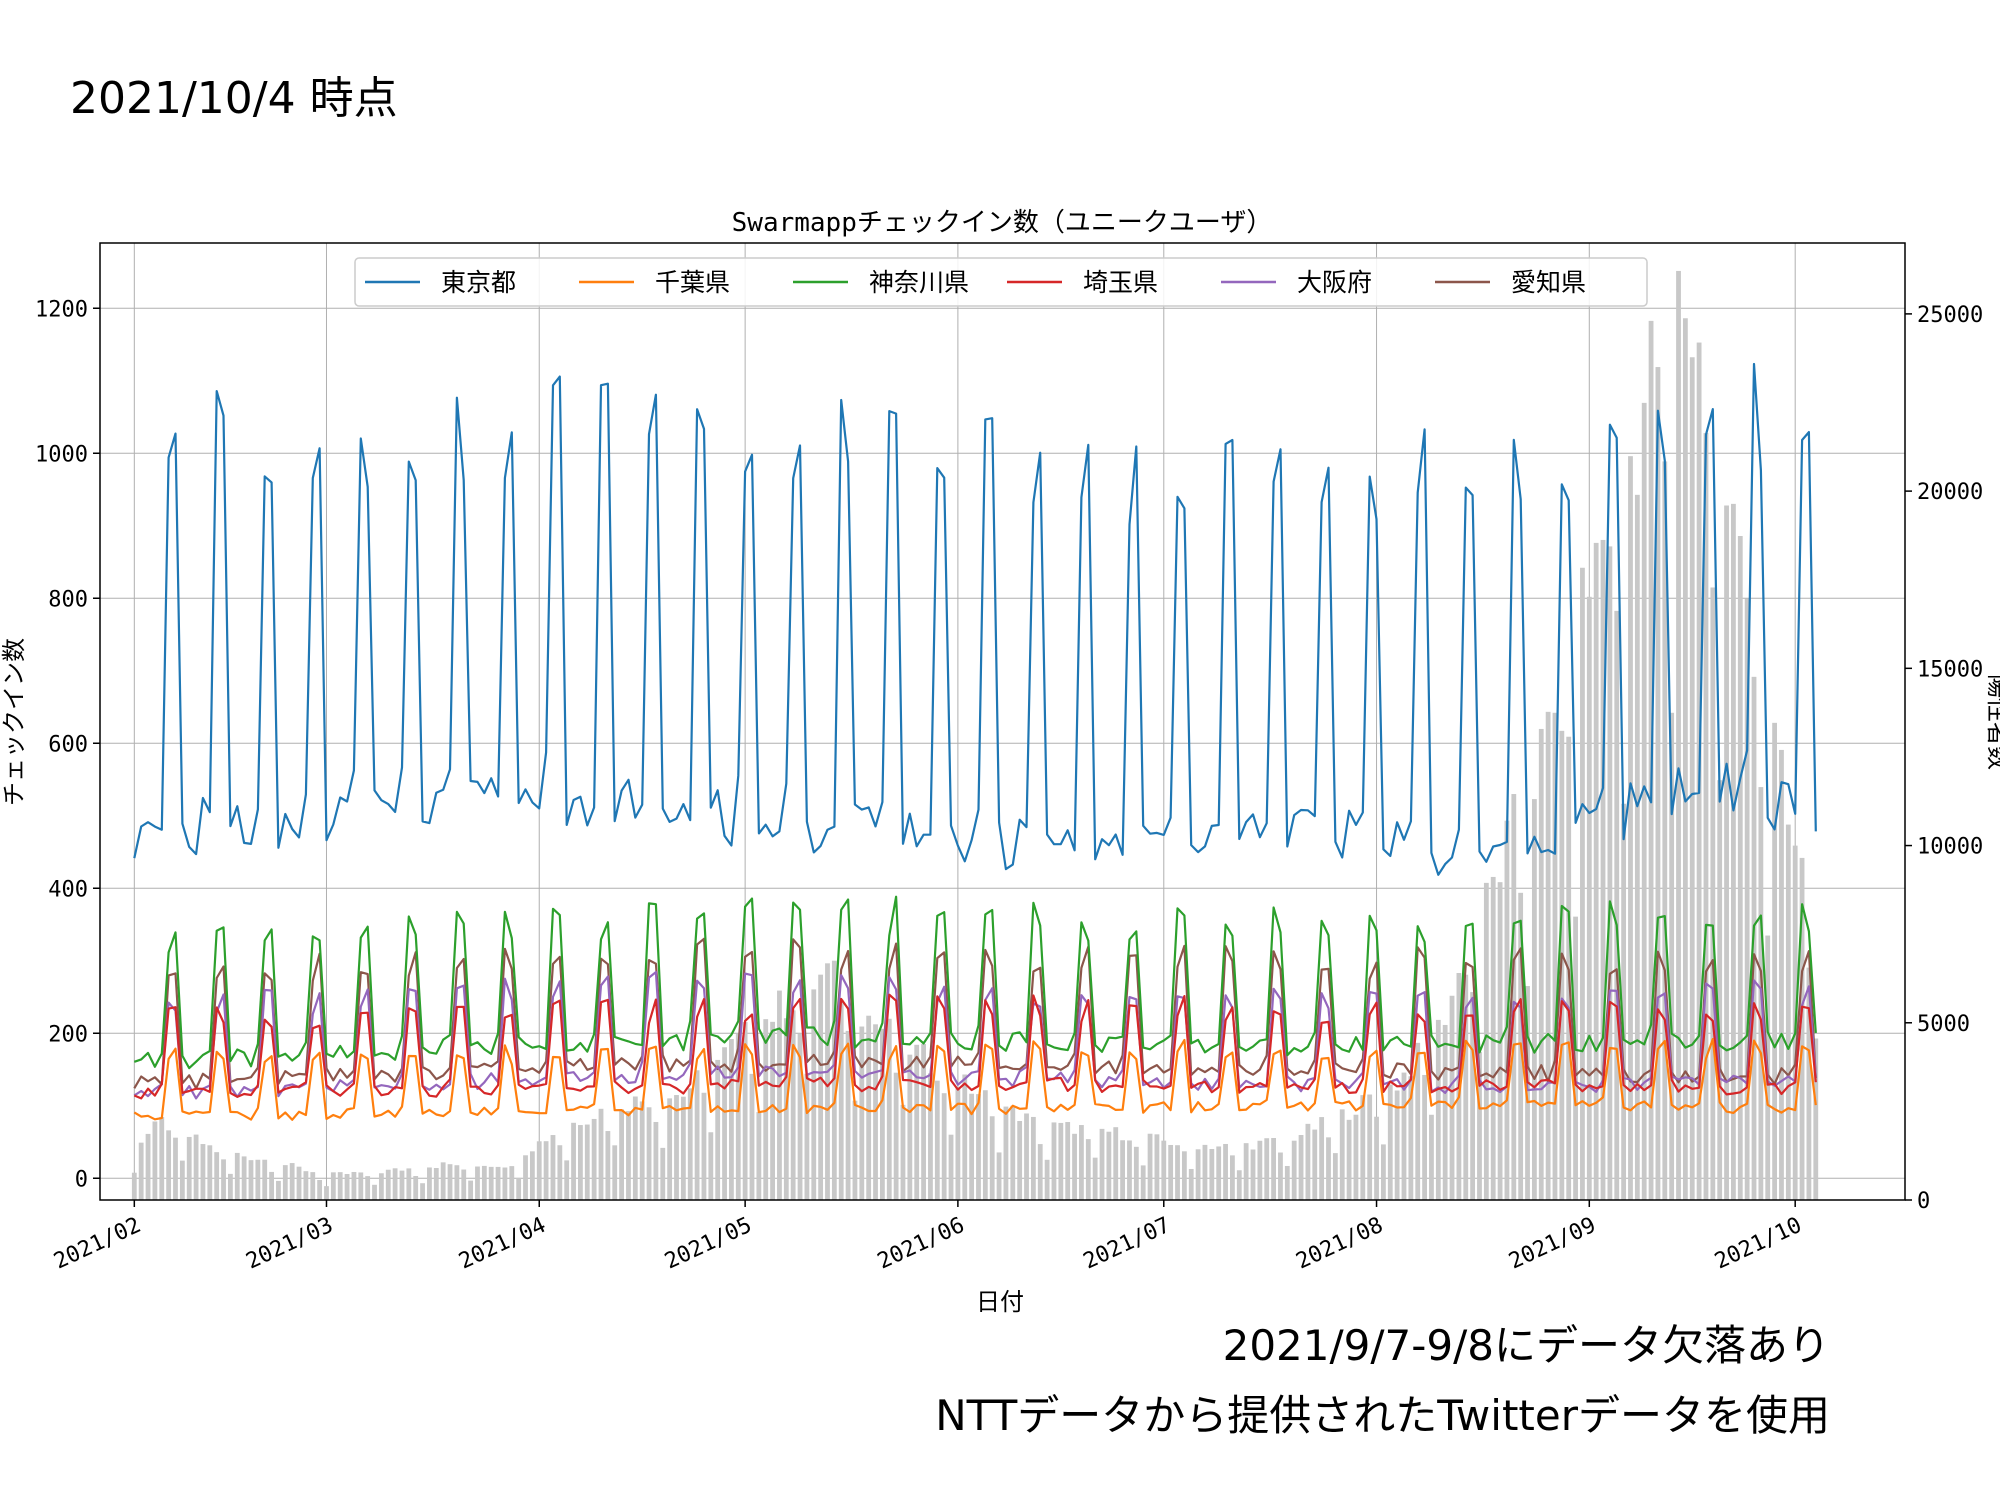 The height and width of the screenshot is (1500, 2000). What do you see at coordinates (1552, 1244) in the screenshot?
I see `x-tick-label: 2021/09` at bounding box center [1552, 1244].